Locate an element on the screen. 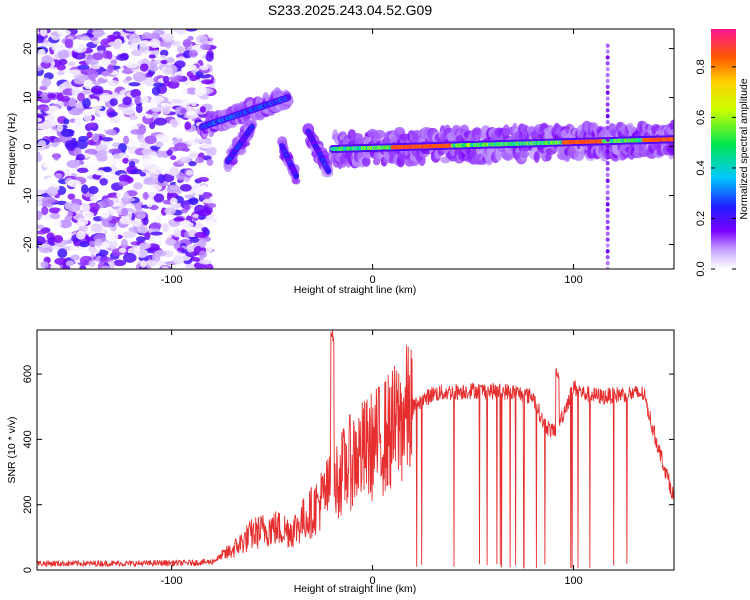 Image resolution: width=750 pixels, height=600 pixels. x-tick-label: 100 is located at coordinates (573, 280).